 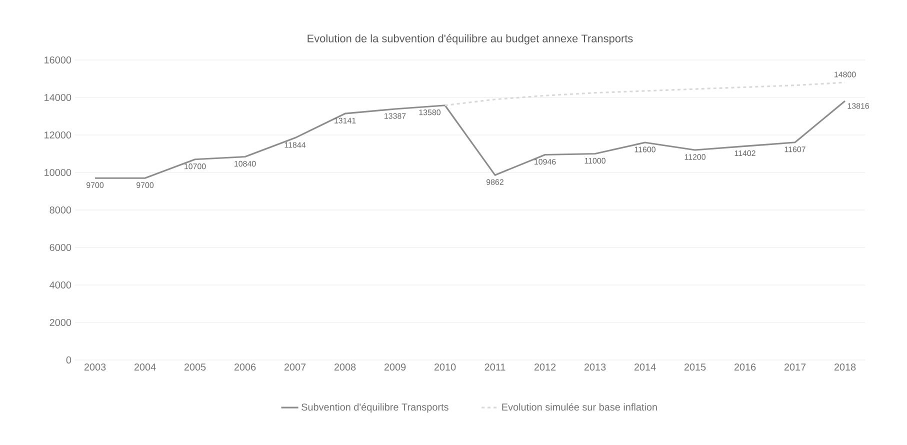 What do you see at coordinates (470, 39) in the screenshot?
I see `chart-title: Evolution de la subvention d'équilibre au budget annexe Transports` at bounding box center [470, 39].